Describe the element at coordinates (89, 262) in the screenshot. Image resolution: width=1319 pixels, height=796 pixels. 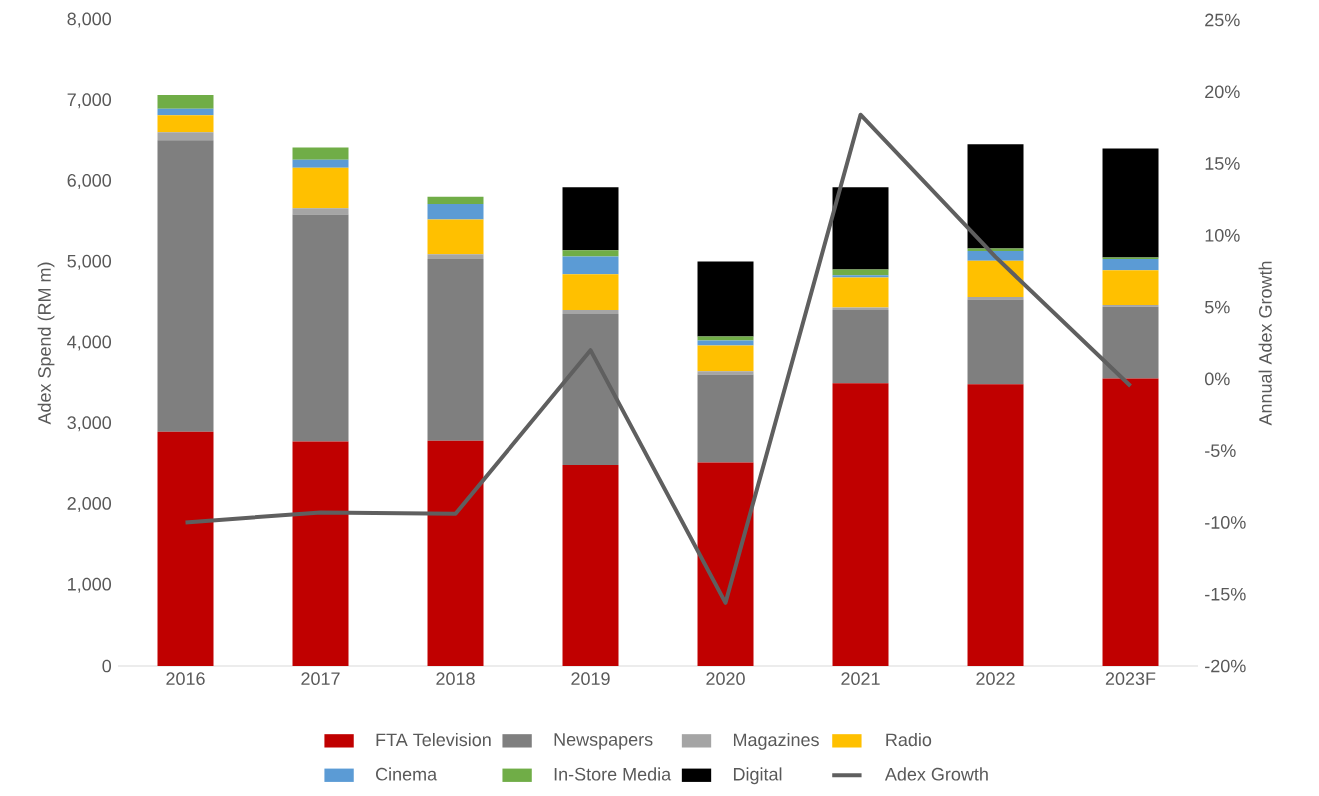
I see `y-tick-label: 5,000` at that location.